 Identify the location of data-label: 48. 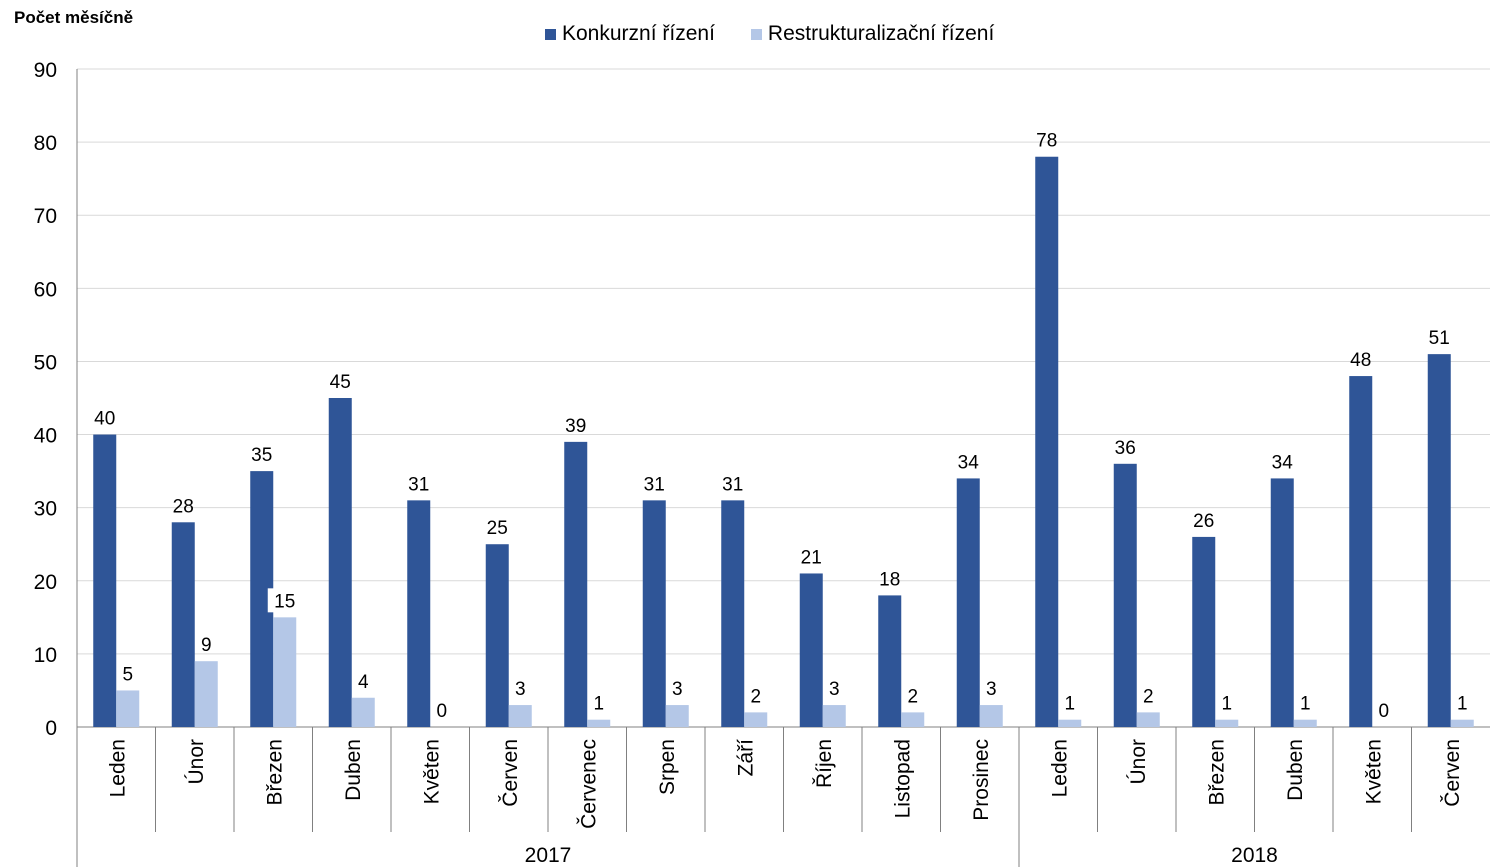
(1360, 360).